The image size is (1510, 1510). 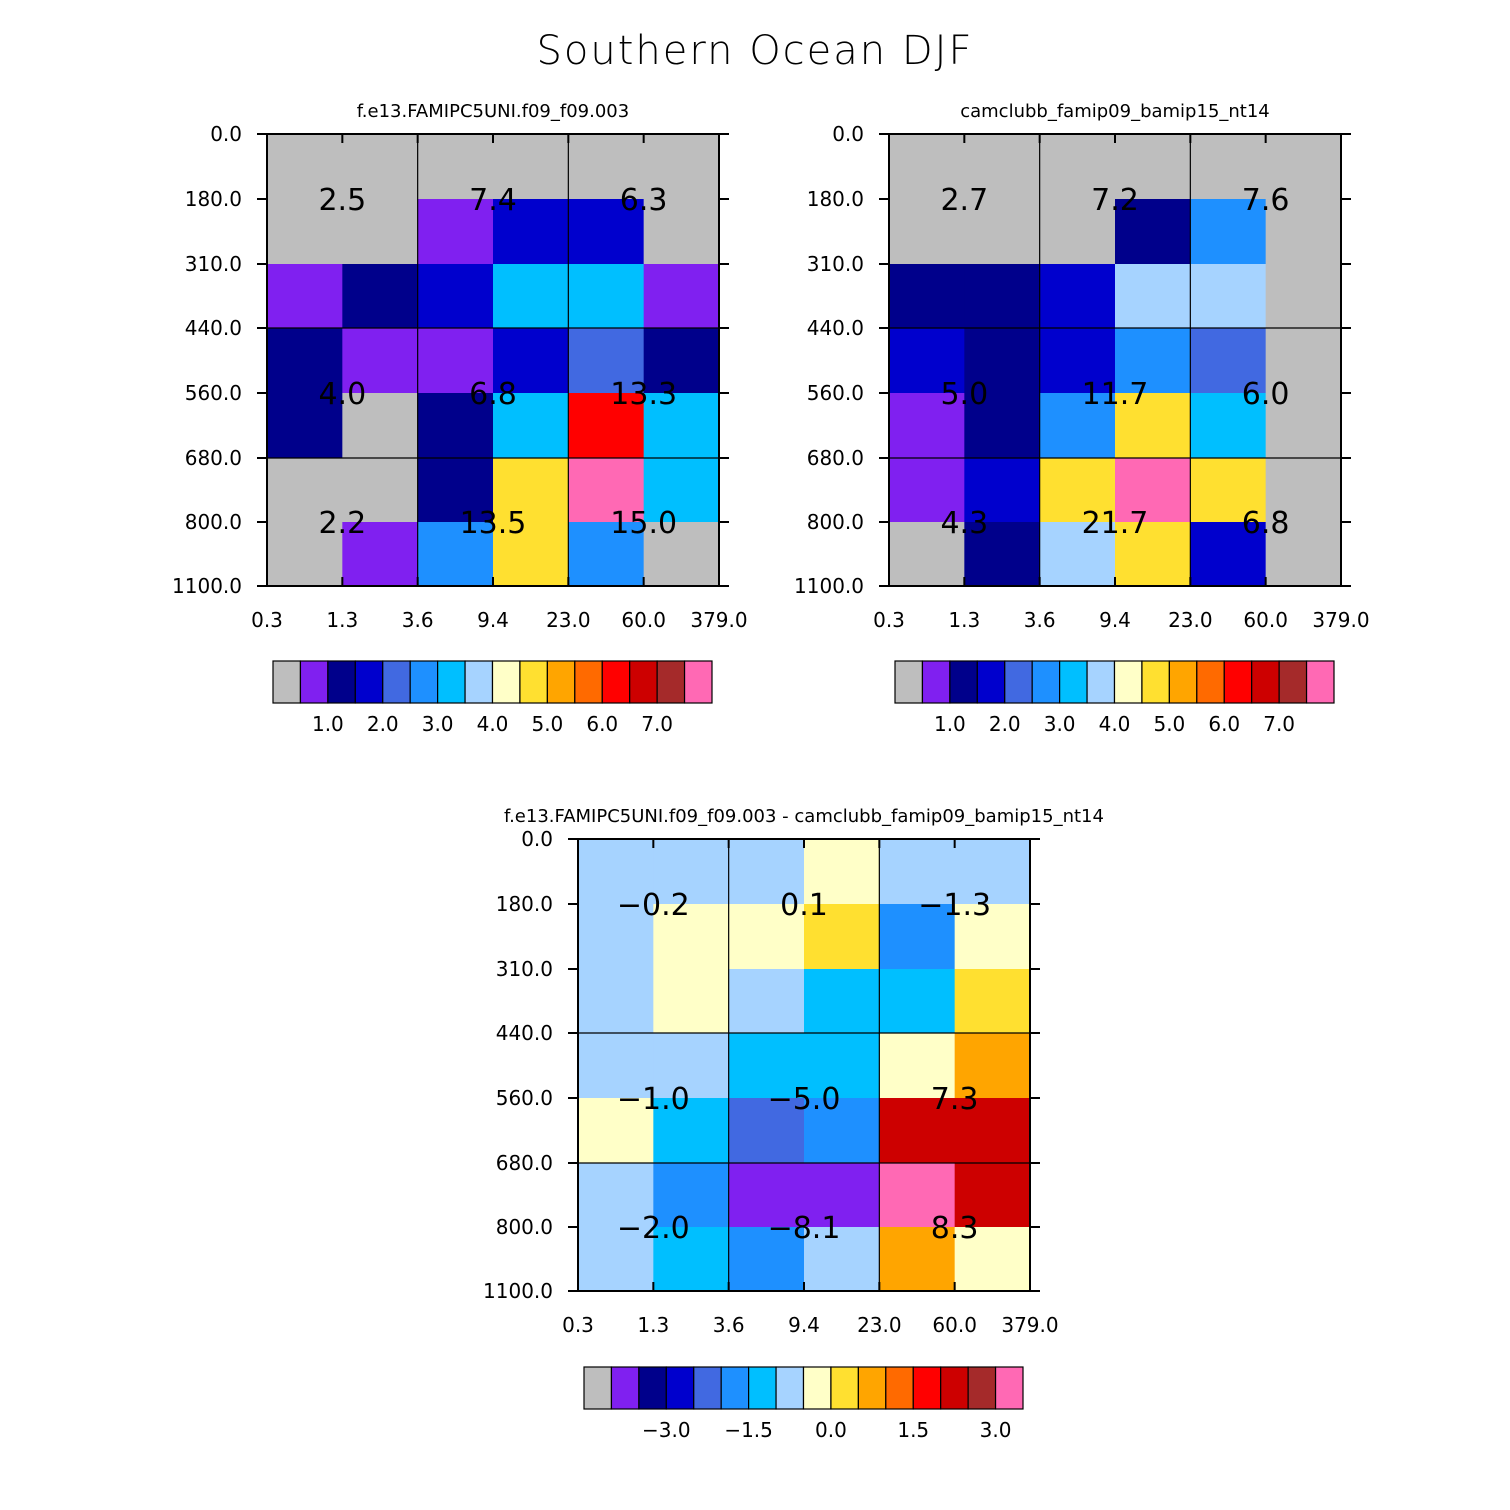 I want to click on panel-title: f.e13.FAMIPC5UNI.f09_f09.003, so click(x=493, y=111).